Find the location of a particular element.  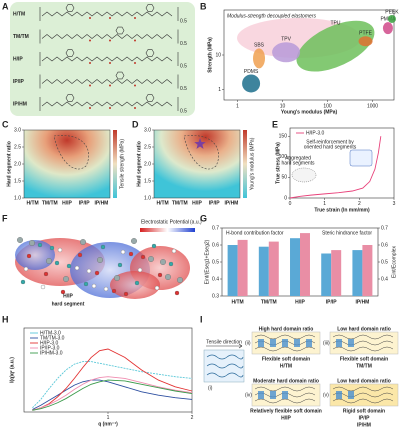

legend-label: IP/HM-3.0 is located at coordinates (51, 353).